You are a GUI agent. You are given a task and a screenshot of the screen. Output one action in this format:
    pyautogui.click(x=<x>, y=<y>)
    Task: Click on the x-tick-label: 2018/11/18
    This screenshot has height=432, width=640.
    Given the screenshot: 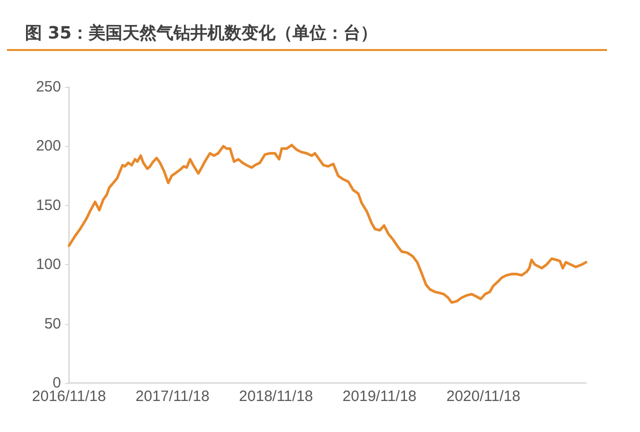 What is the action you would take?
    pyautogui.click(x=276, y=396)
    